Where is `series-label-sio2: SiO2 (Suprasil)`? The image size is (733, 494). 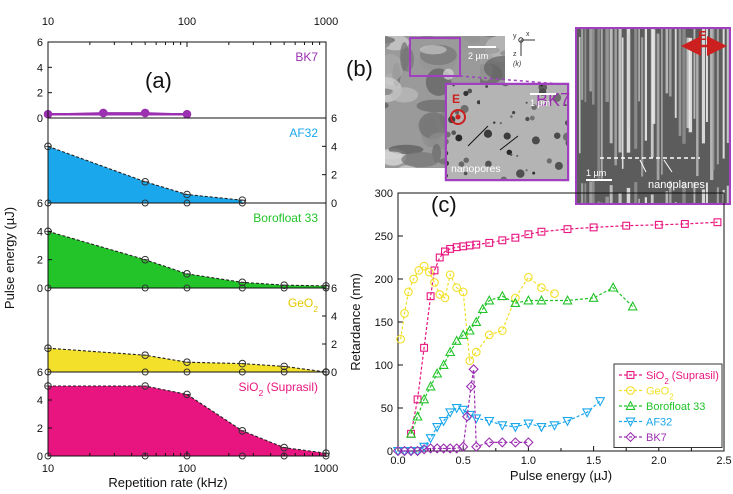
series-label-sio2: SiO2 (Suprasil) is located at coordinates (279, 389).